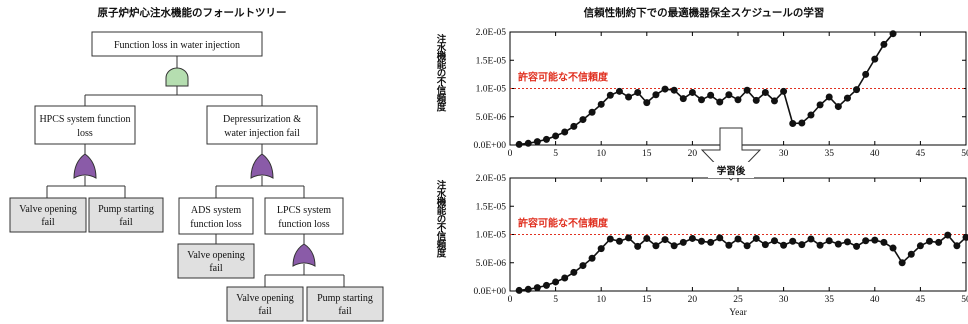 The height and width of the screenshot is (324, 968). What do you see at coordinates (215, 224) in the screenshot?
I see `ads-label-line2: function loss` at bounding box center [215, 224].